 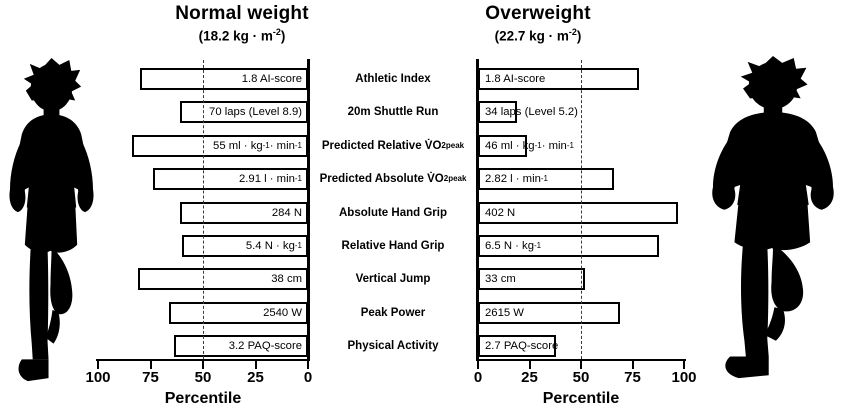 I want to click on bar-value-label: 55 ml · kg -1 · min -1, so click(x=257, y=145).